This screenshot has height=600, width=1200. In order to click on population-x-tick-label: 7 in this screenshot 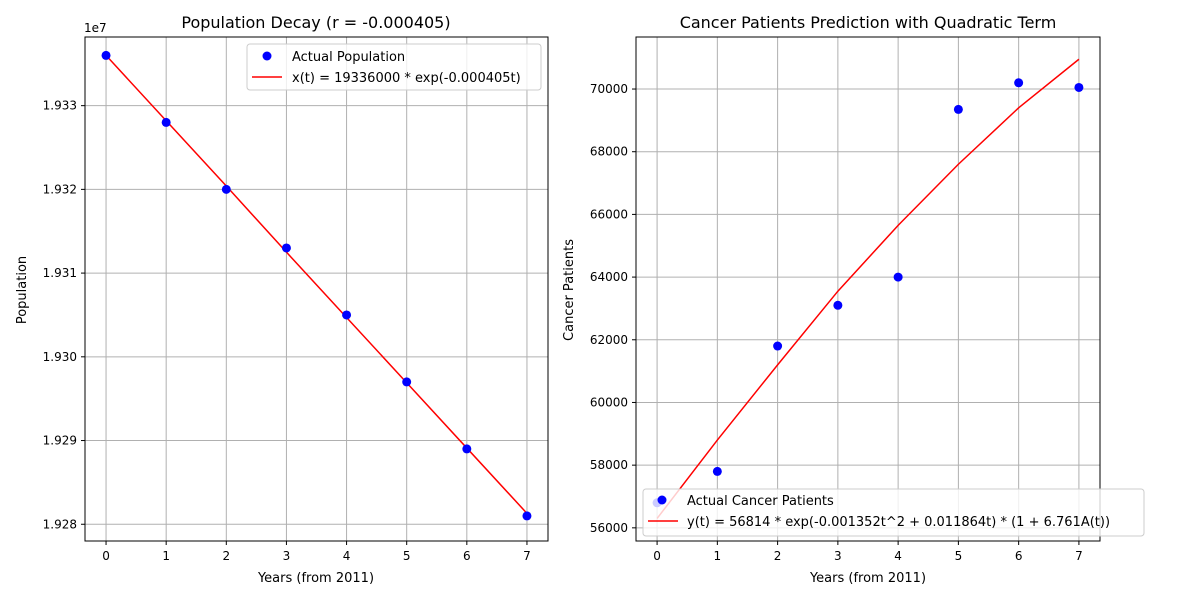, I will do `click(527, 556)`.